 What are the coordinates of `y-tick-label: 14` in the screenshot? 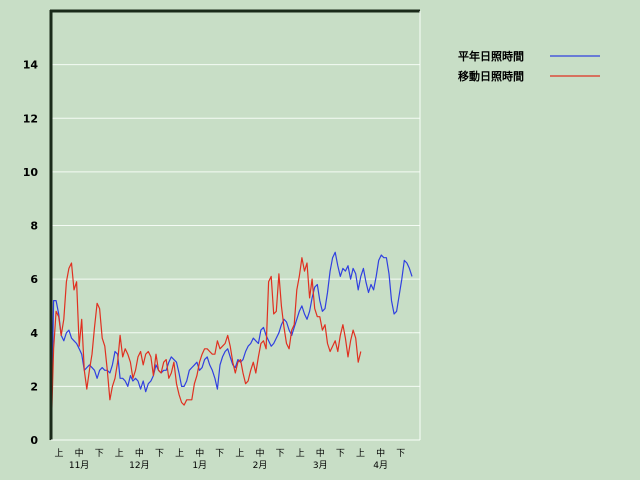 It's located at (31, 65).